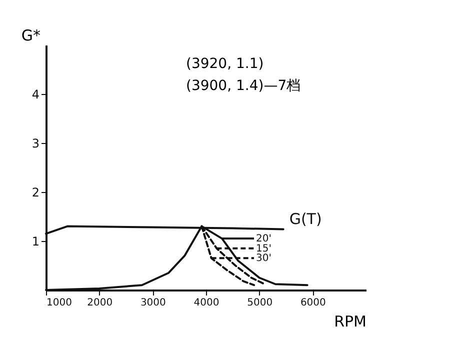 The image size is (455, 346). What do you see at coordinates (207, 303) in the screenshot?
I see `x-tick-label: 4000` at bounding box center [207, 303].